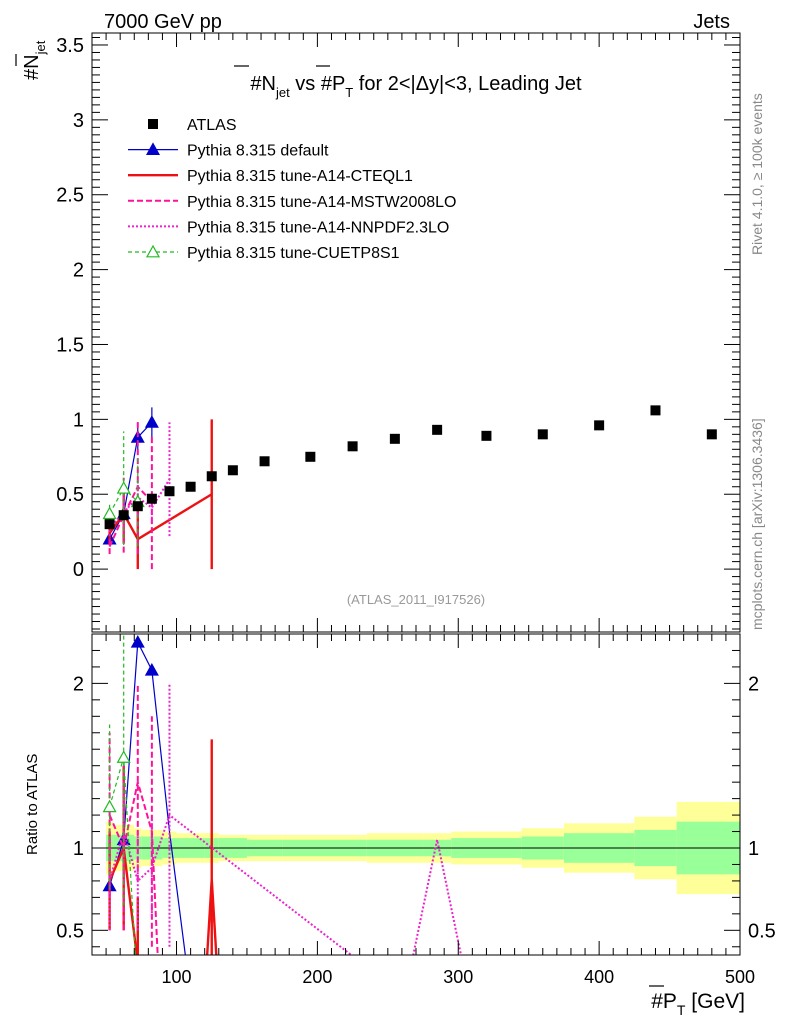 The height and width of the screenshot is (1024, 786). Describe the element at coordinates (698, 1004) in the screenshot. I see `x-axis-label: #PT [GeV]` at that location.